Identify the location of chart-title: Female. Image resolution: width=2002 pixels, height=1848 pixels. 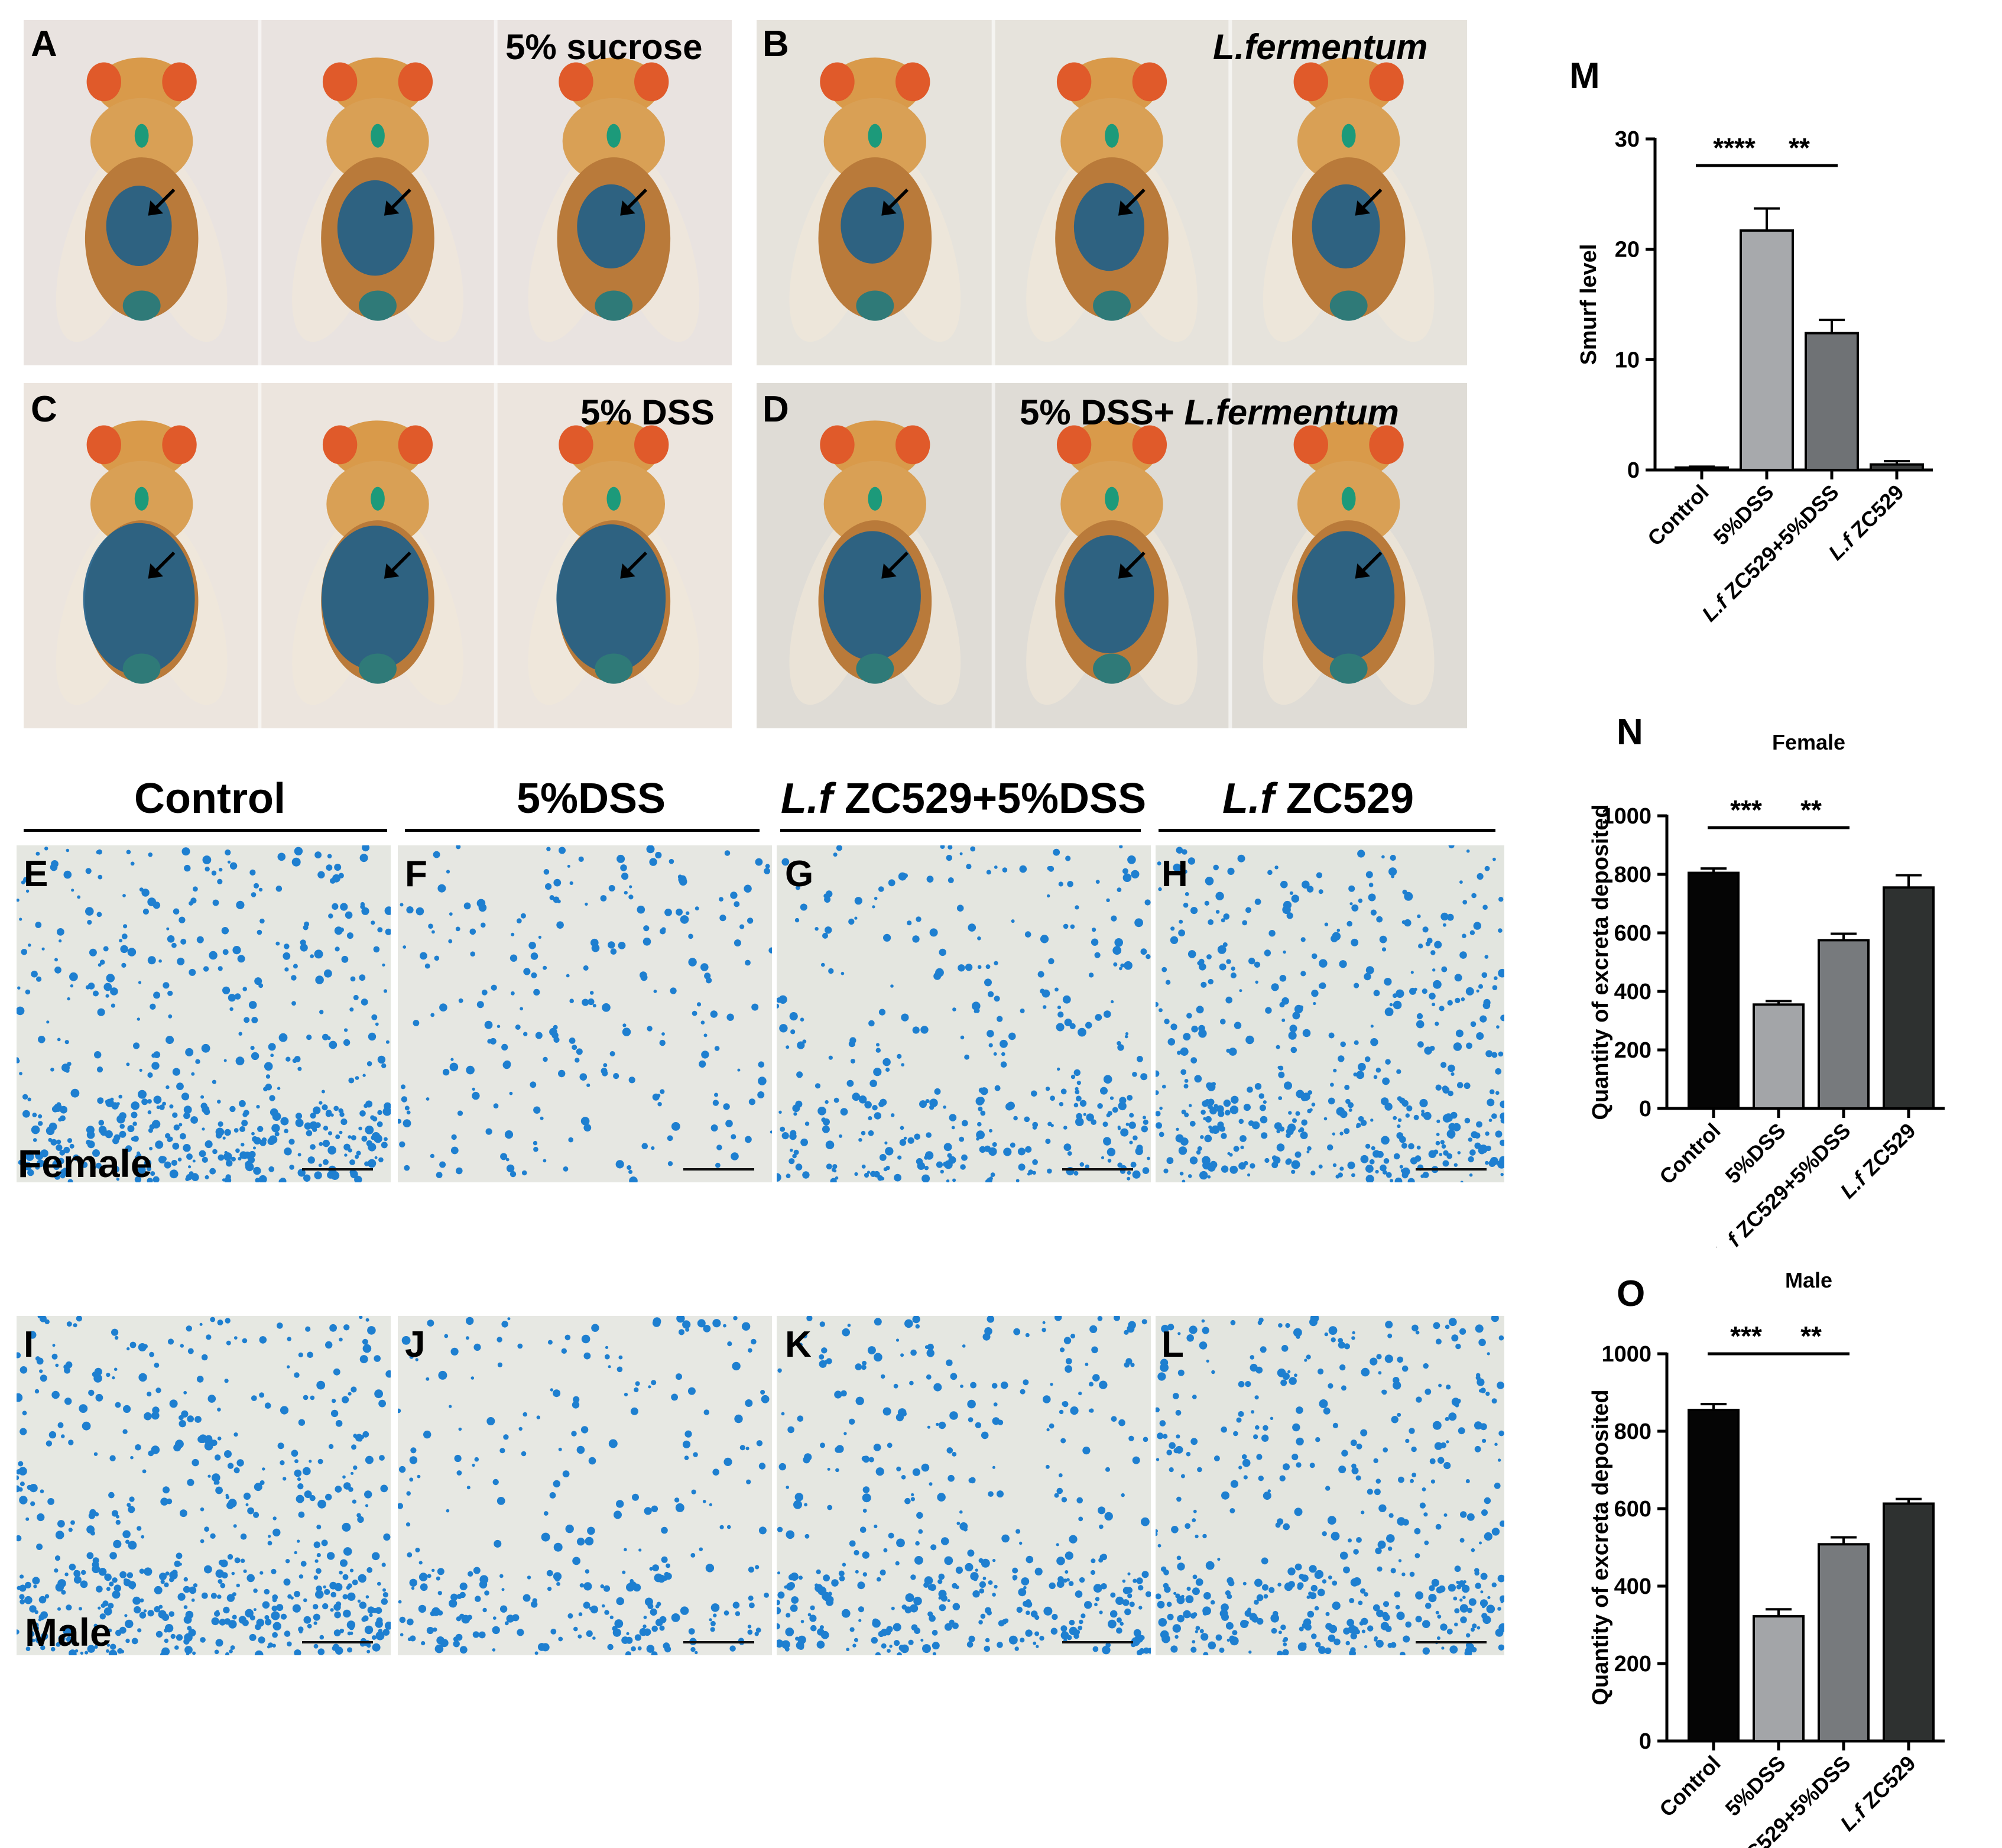
(1808, 742).